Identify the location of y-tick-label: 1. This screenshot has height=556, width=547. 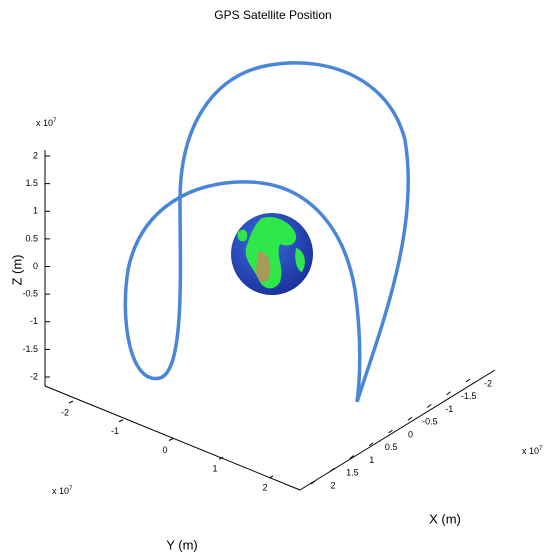
(214, 469).